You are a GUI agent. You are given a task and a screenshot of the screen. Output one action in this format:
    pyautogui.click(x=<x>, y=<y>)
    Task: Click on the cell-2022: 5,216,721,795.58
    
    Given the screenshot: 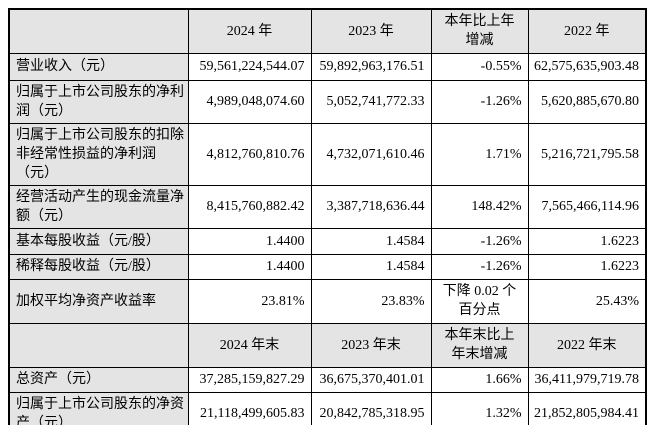 What is the action you would take?
    pyautogui.click(x=587, y=154)
    